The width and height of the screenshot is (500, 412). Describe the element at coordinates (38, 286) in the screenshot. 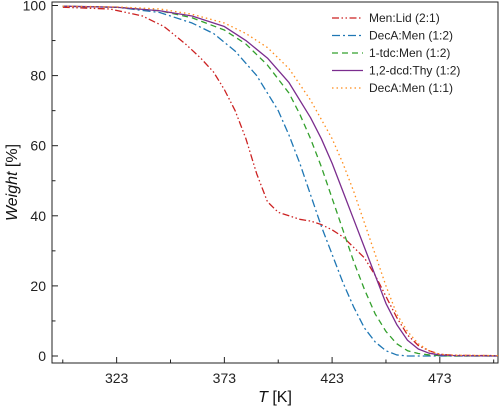

I see `y-tick-label: 20` at that location.